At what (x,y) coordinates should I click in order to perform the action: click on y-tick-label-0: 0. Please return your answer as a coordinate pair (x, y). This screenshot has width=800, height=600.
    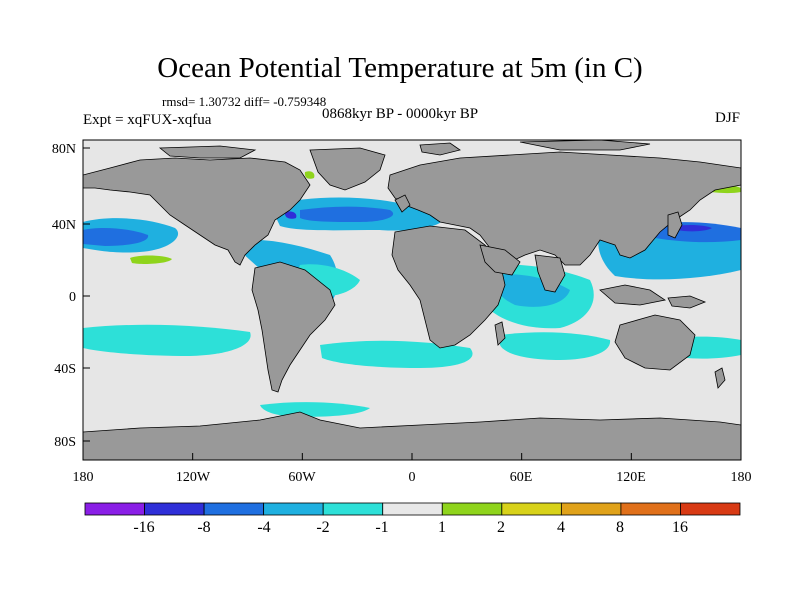
    Looking at the image, I should click on (72, 297).